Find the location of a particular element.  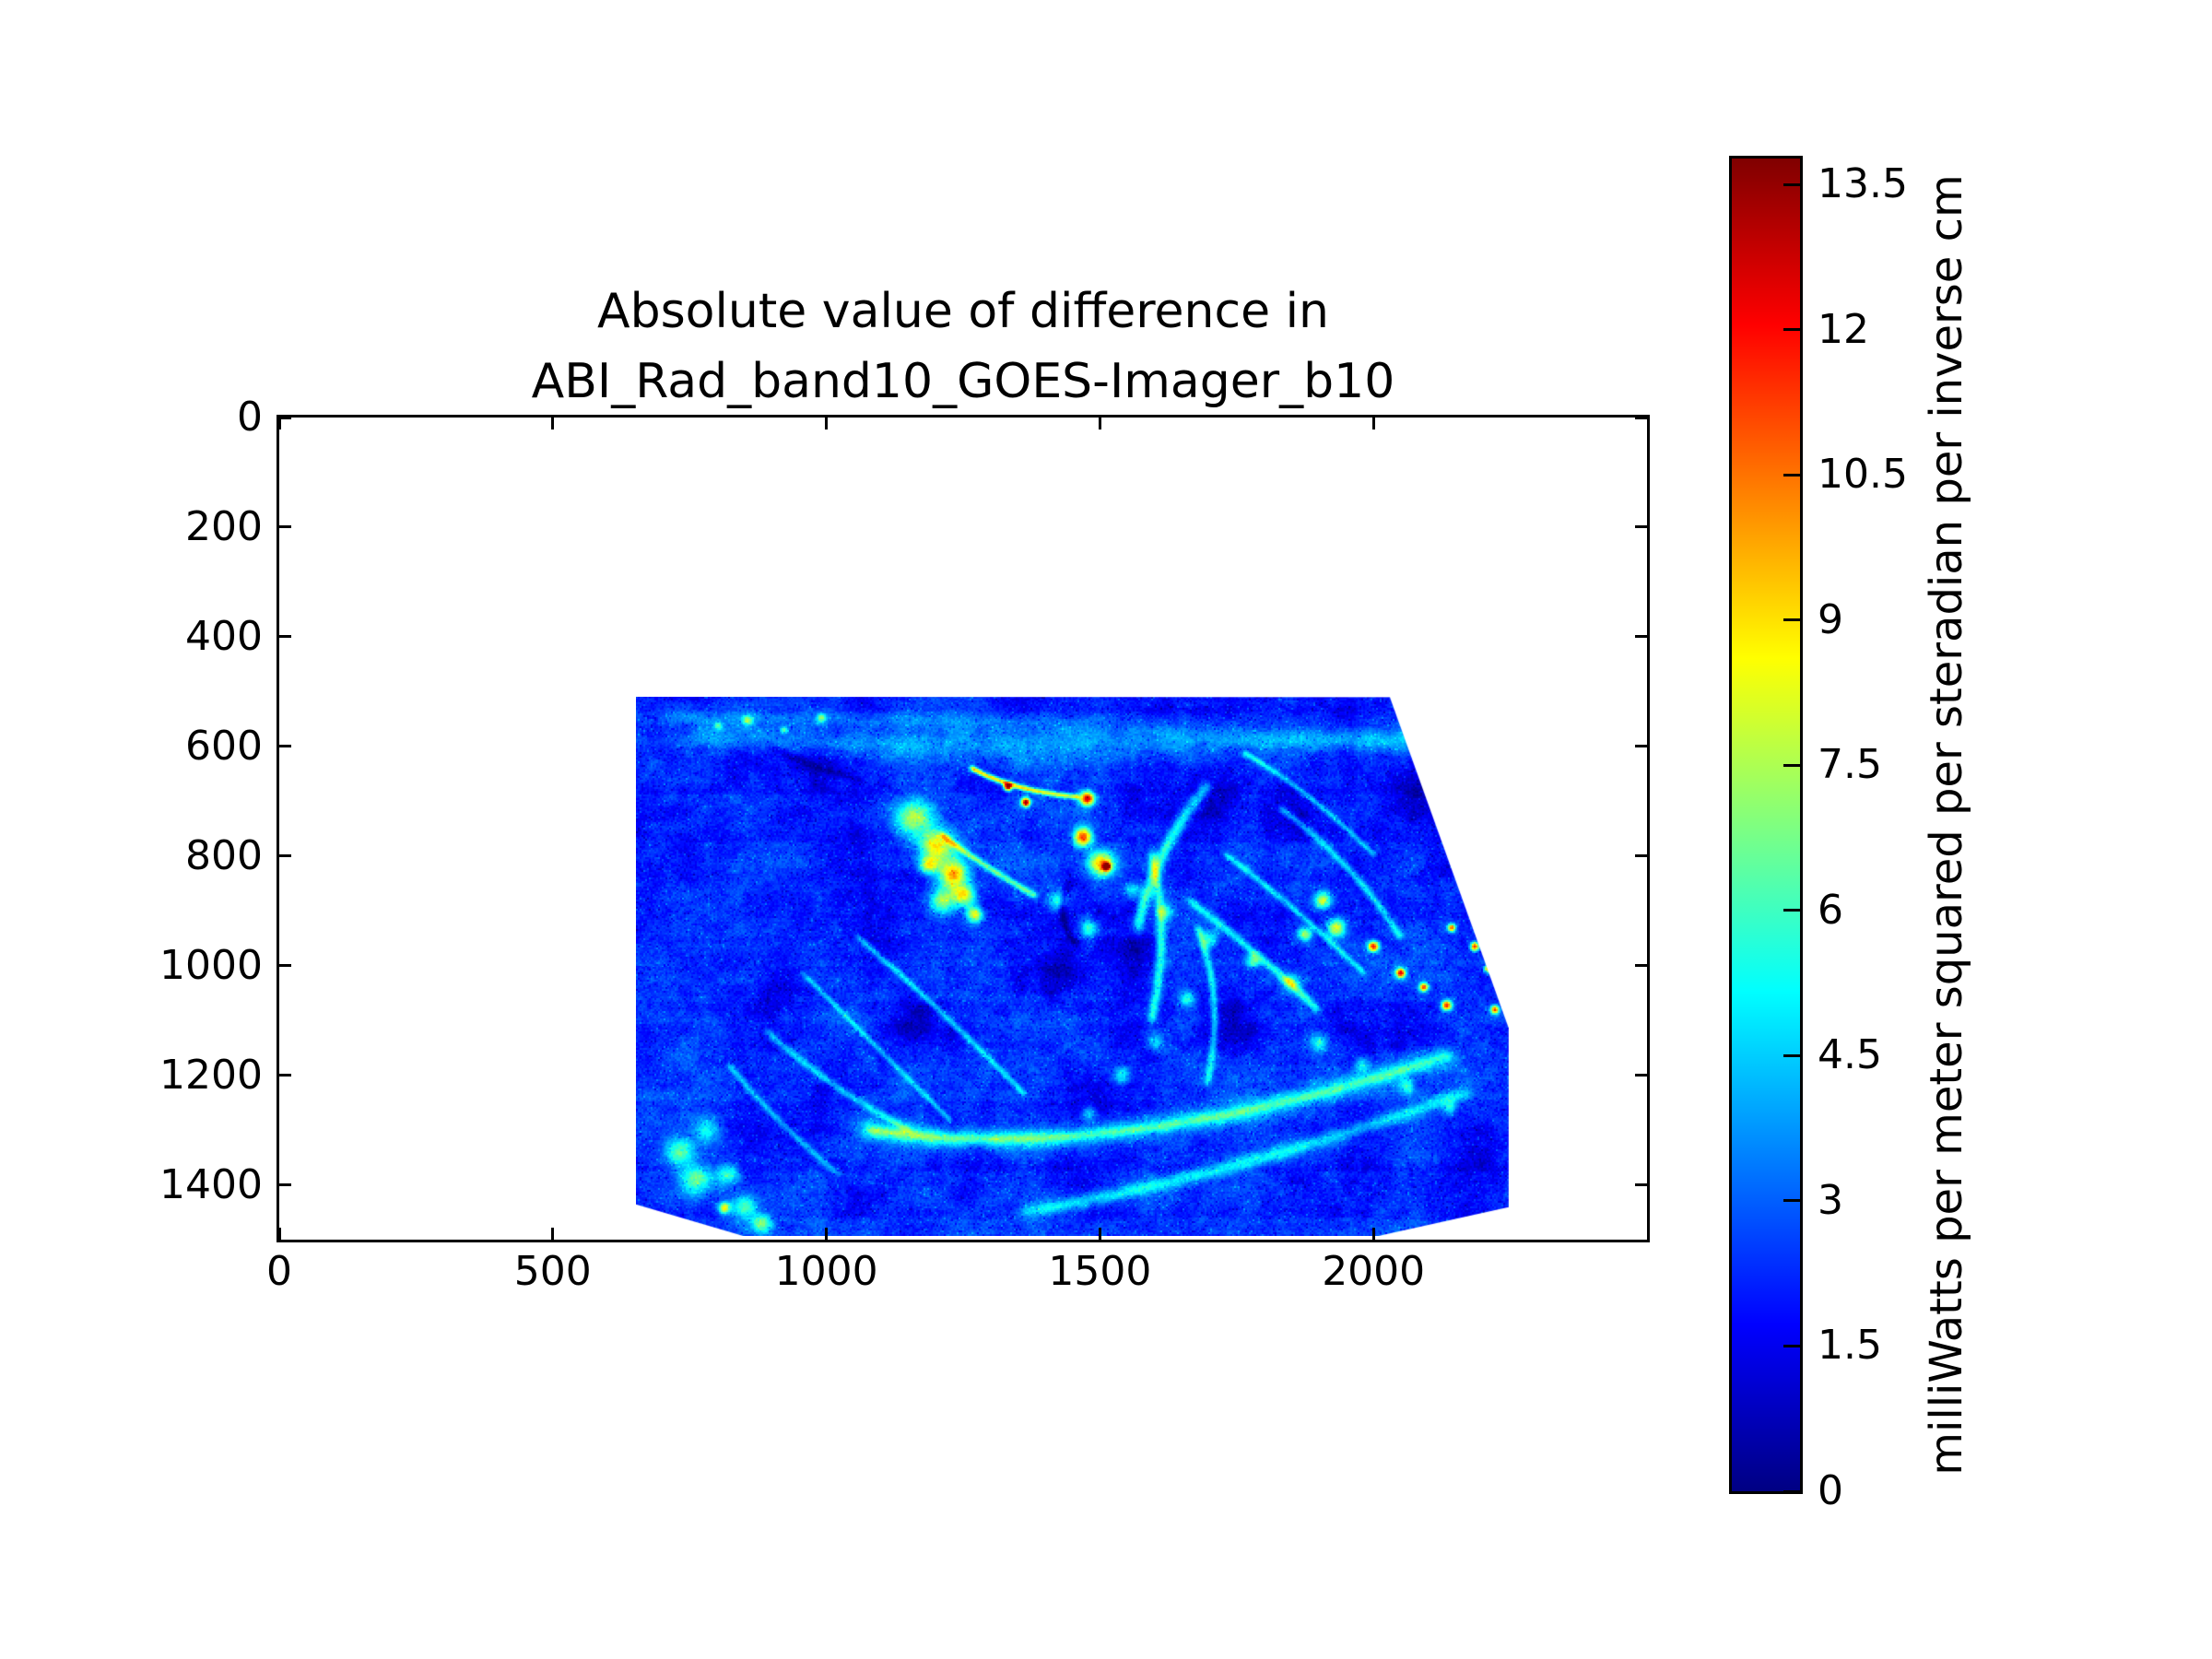

x-tick-label: 1500 is located at coordinates (1100, 1271).